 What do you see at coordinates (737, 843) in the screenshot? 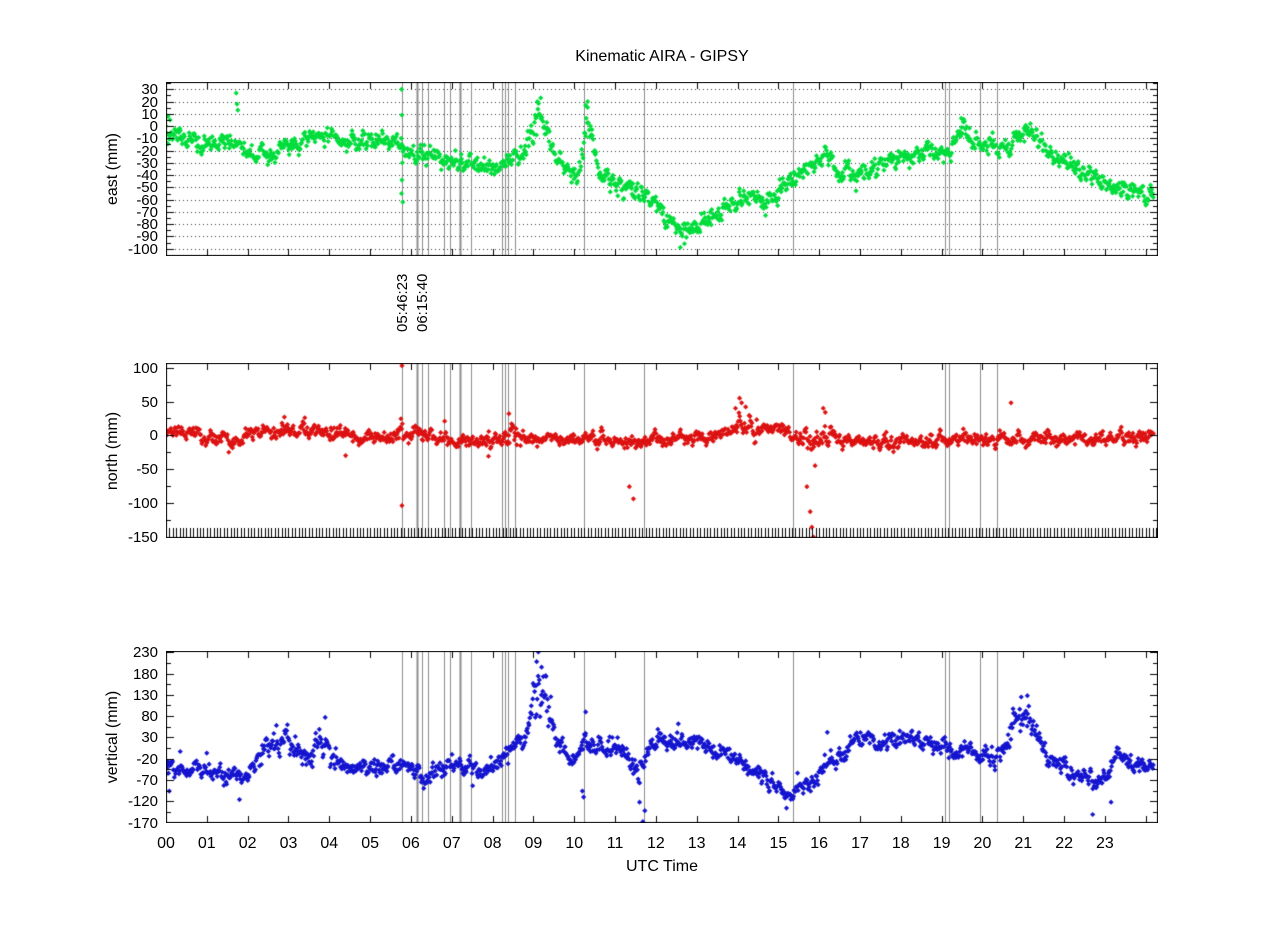
I see `x-tick-label: 14` at bounding box center [737, 843].